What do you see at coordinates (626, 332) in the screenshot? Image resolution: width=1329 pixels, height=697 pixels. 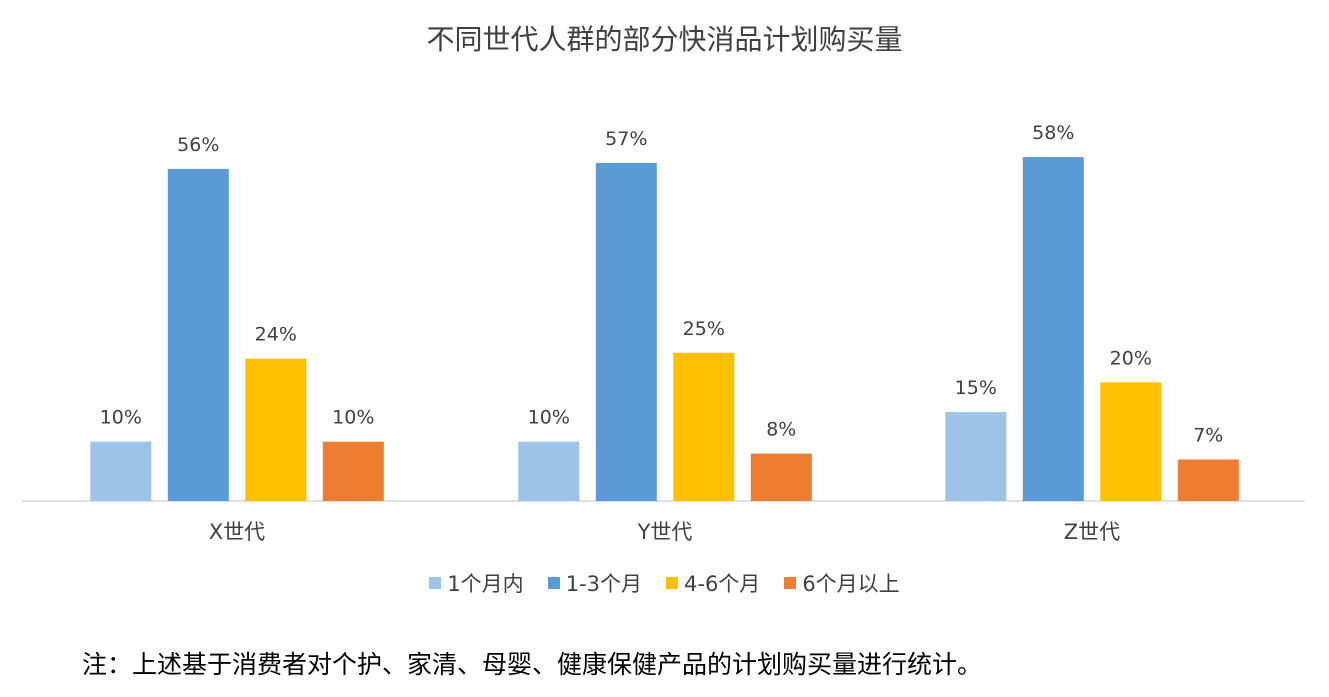 I see `bar-Y世代-1-3个月` at bounding box center [626, 332].